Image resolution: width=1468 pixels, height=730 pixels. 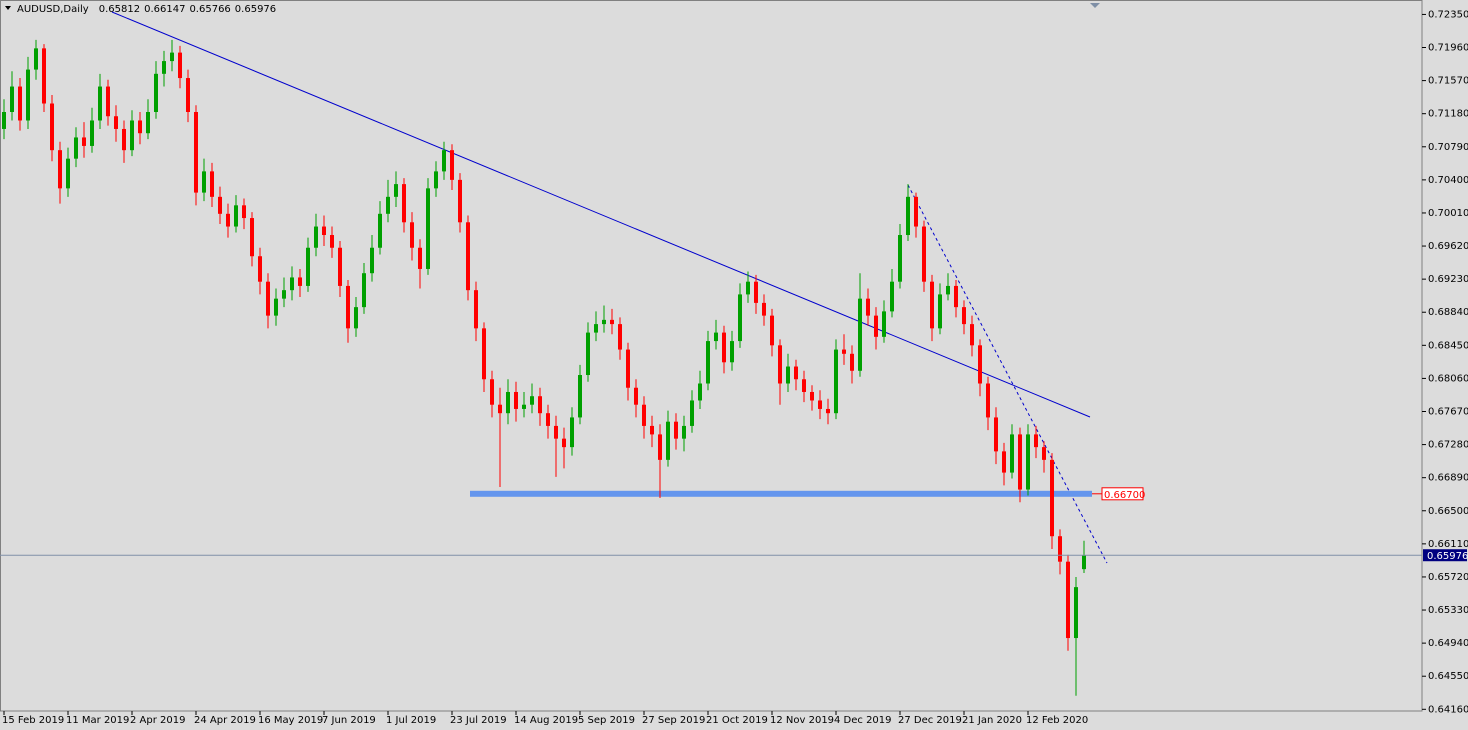 What do you see at coordinates (97, 720) in the screenshot?
I see `x-tick-label: 11 Mar 2019` at bounding box center [97, 720].